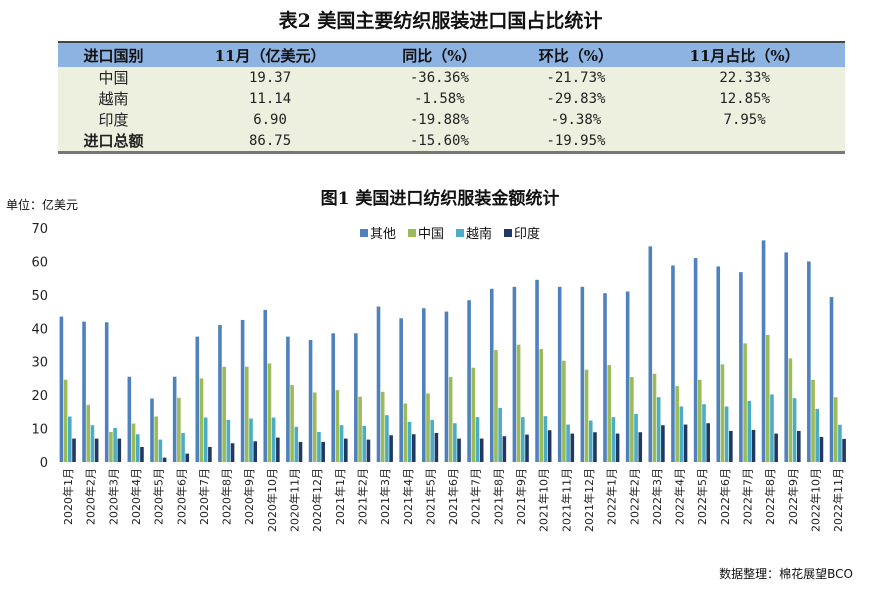  What do you see at coordinates (609, 413) in the screenshot?
I see `bar-中国-2022年1月` at bounding box center [609, 413].